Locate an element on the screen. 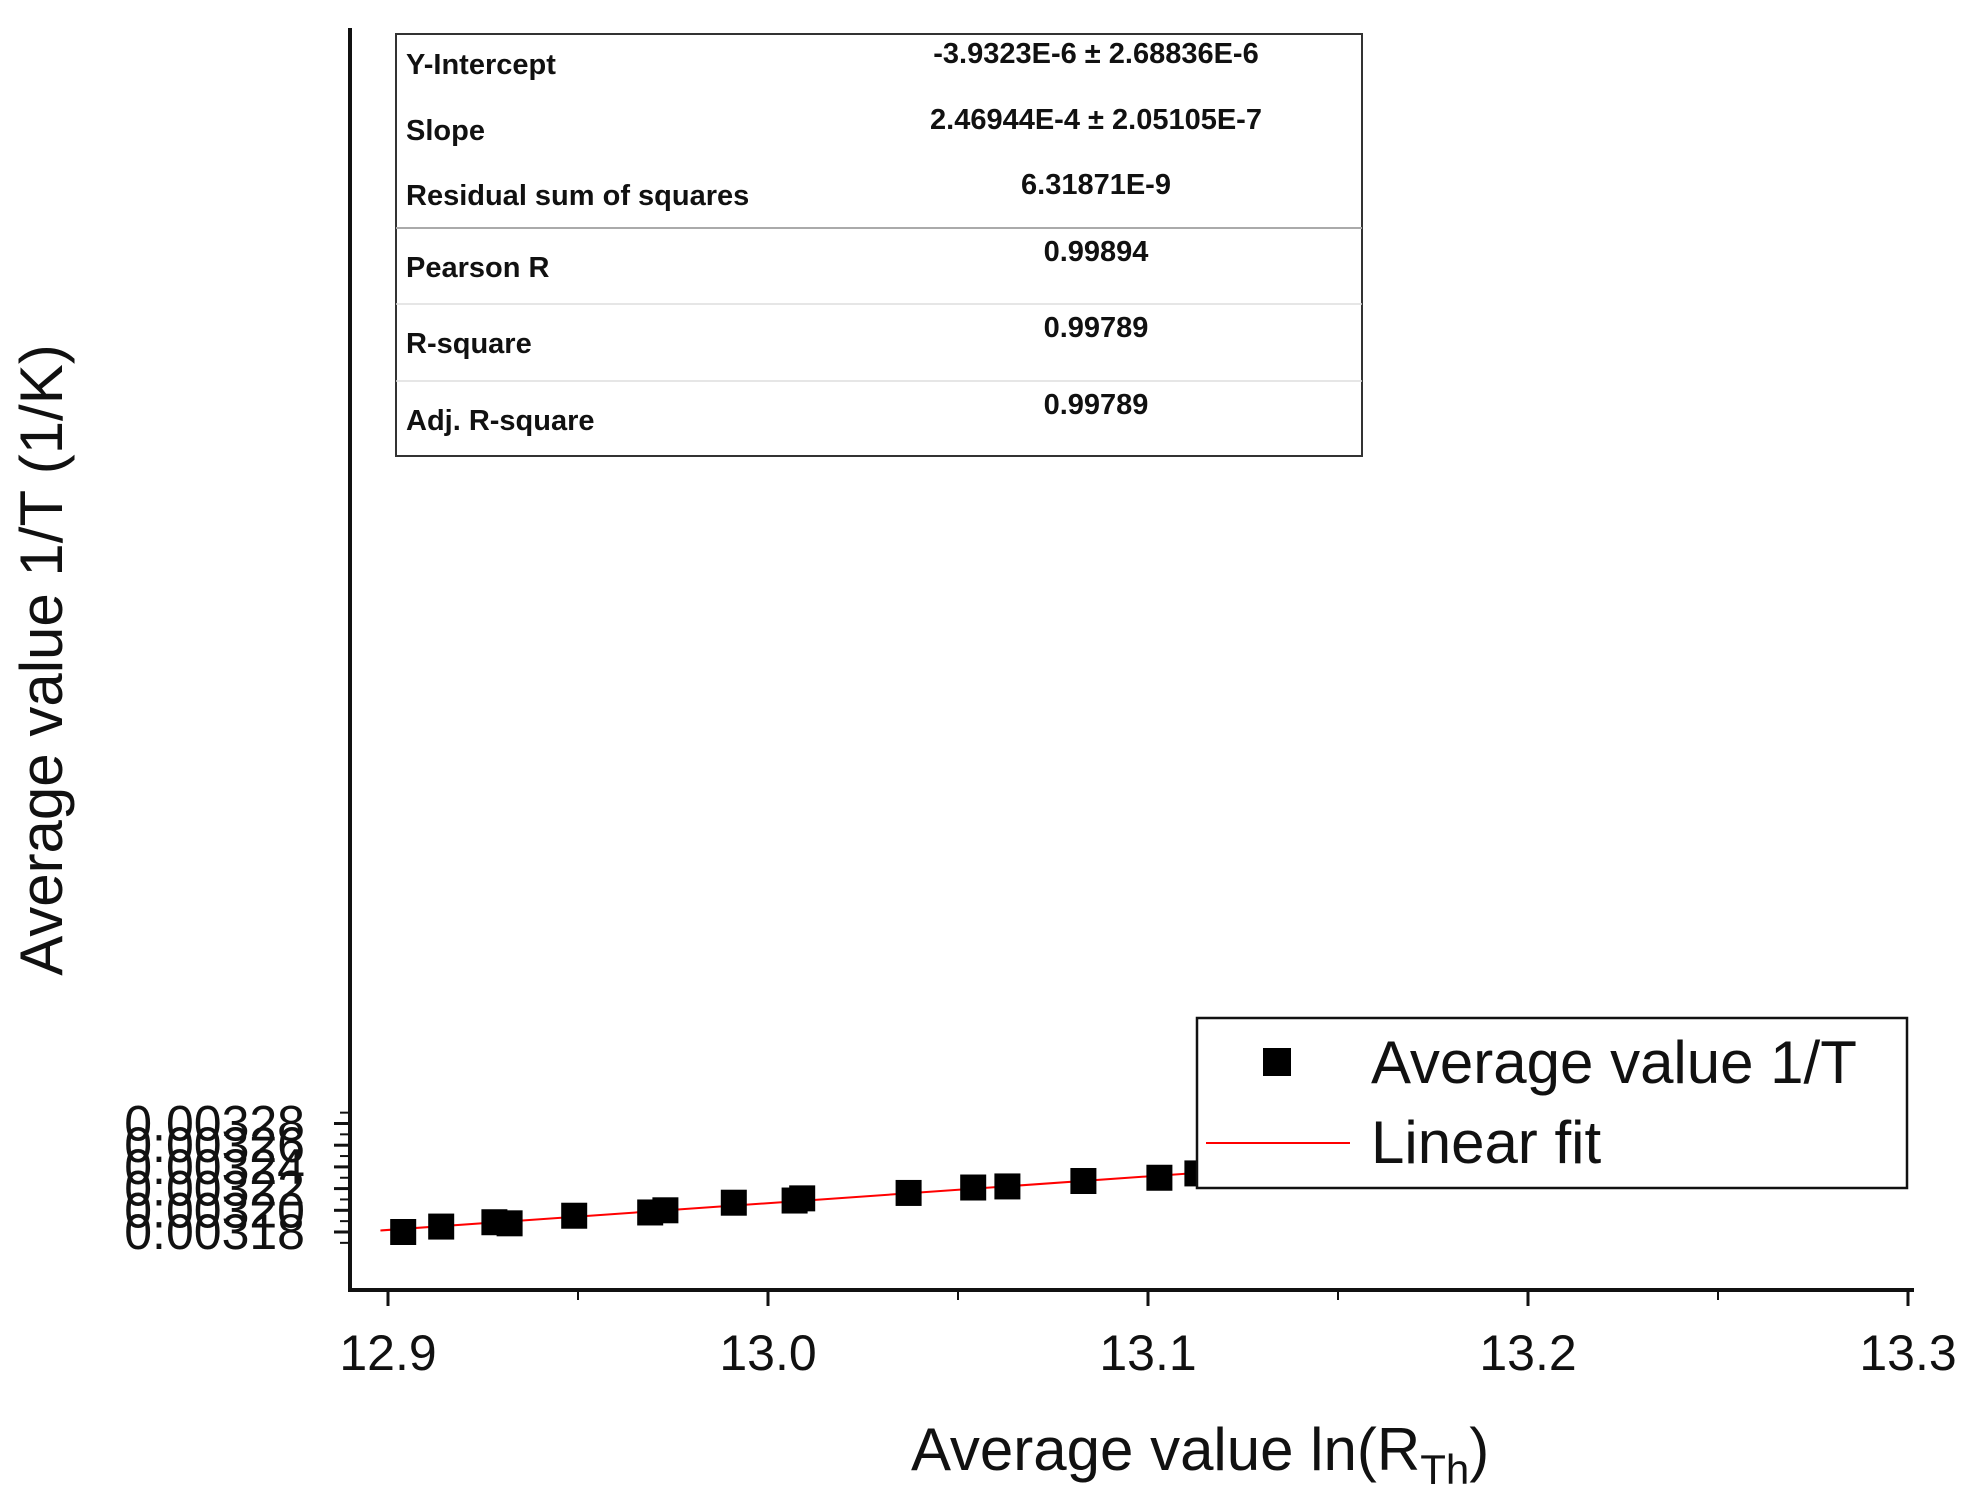  stats-value-adj-r-square: 0.99789 is located at coordinates (1096, 405).